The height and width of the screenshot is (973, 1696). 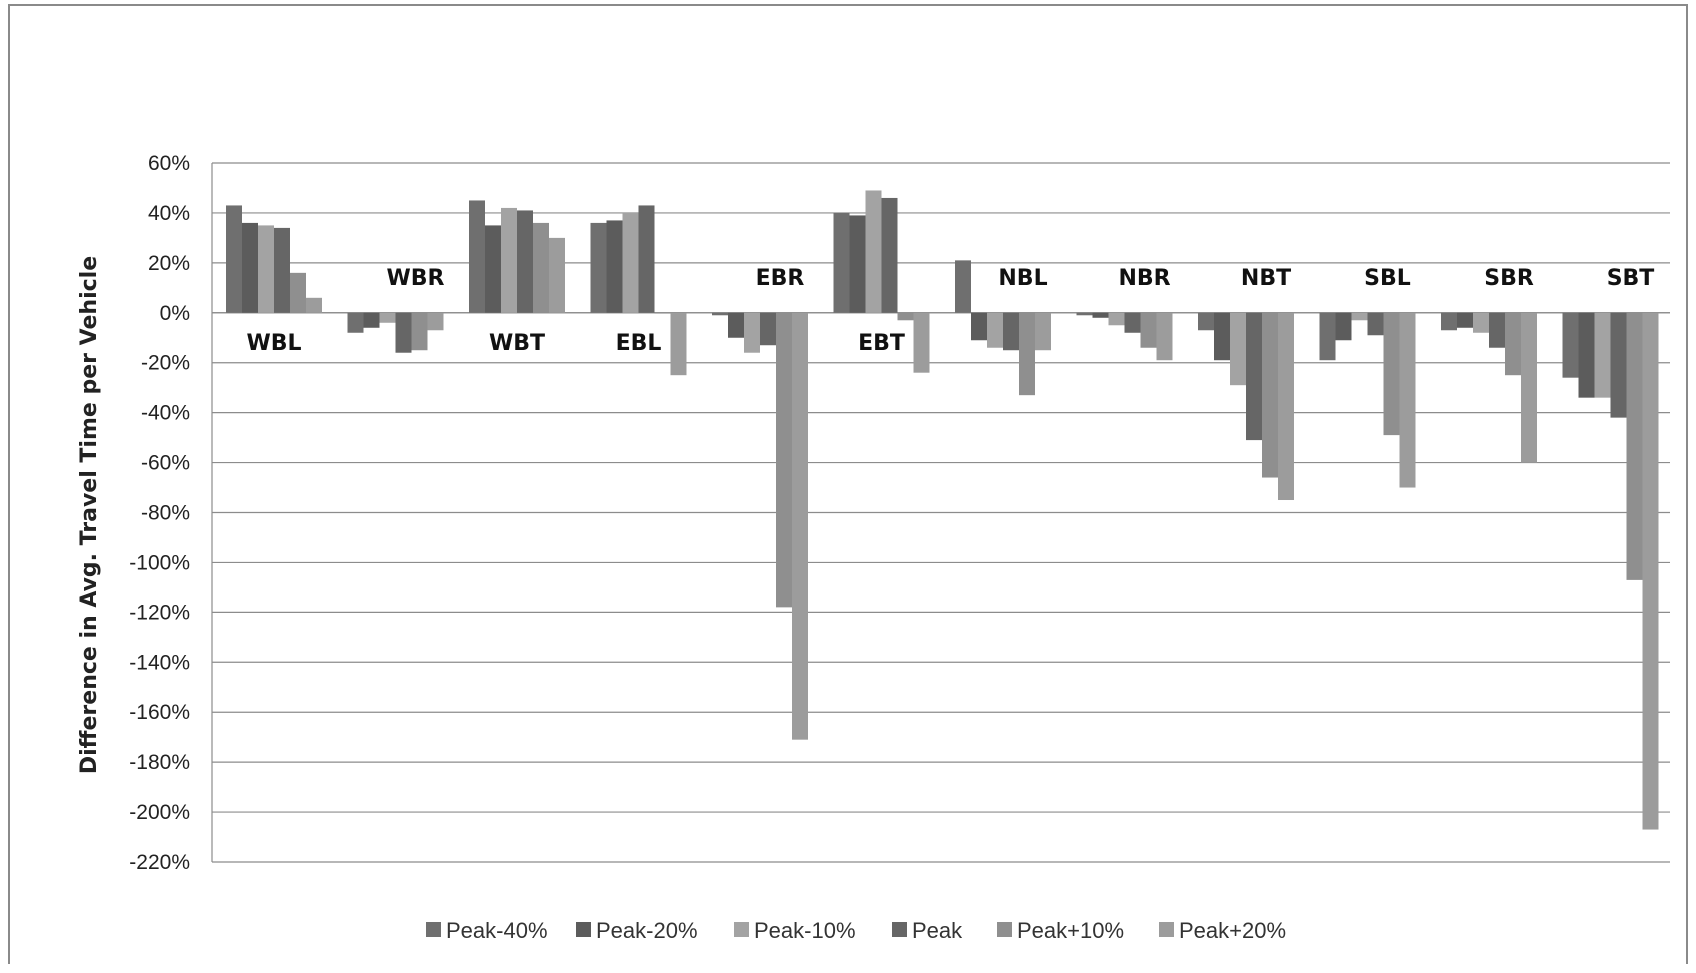 What do you see at coordinates (159, 662) in the screenshot?
I see `y-tick-label: -140%` at bounding box center [159, 662].